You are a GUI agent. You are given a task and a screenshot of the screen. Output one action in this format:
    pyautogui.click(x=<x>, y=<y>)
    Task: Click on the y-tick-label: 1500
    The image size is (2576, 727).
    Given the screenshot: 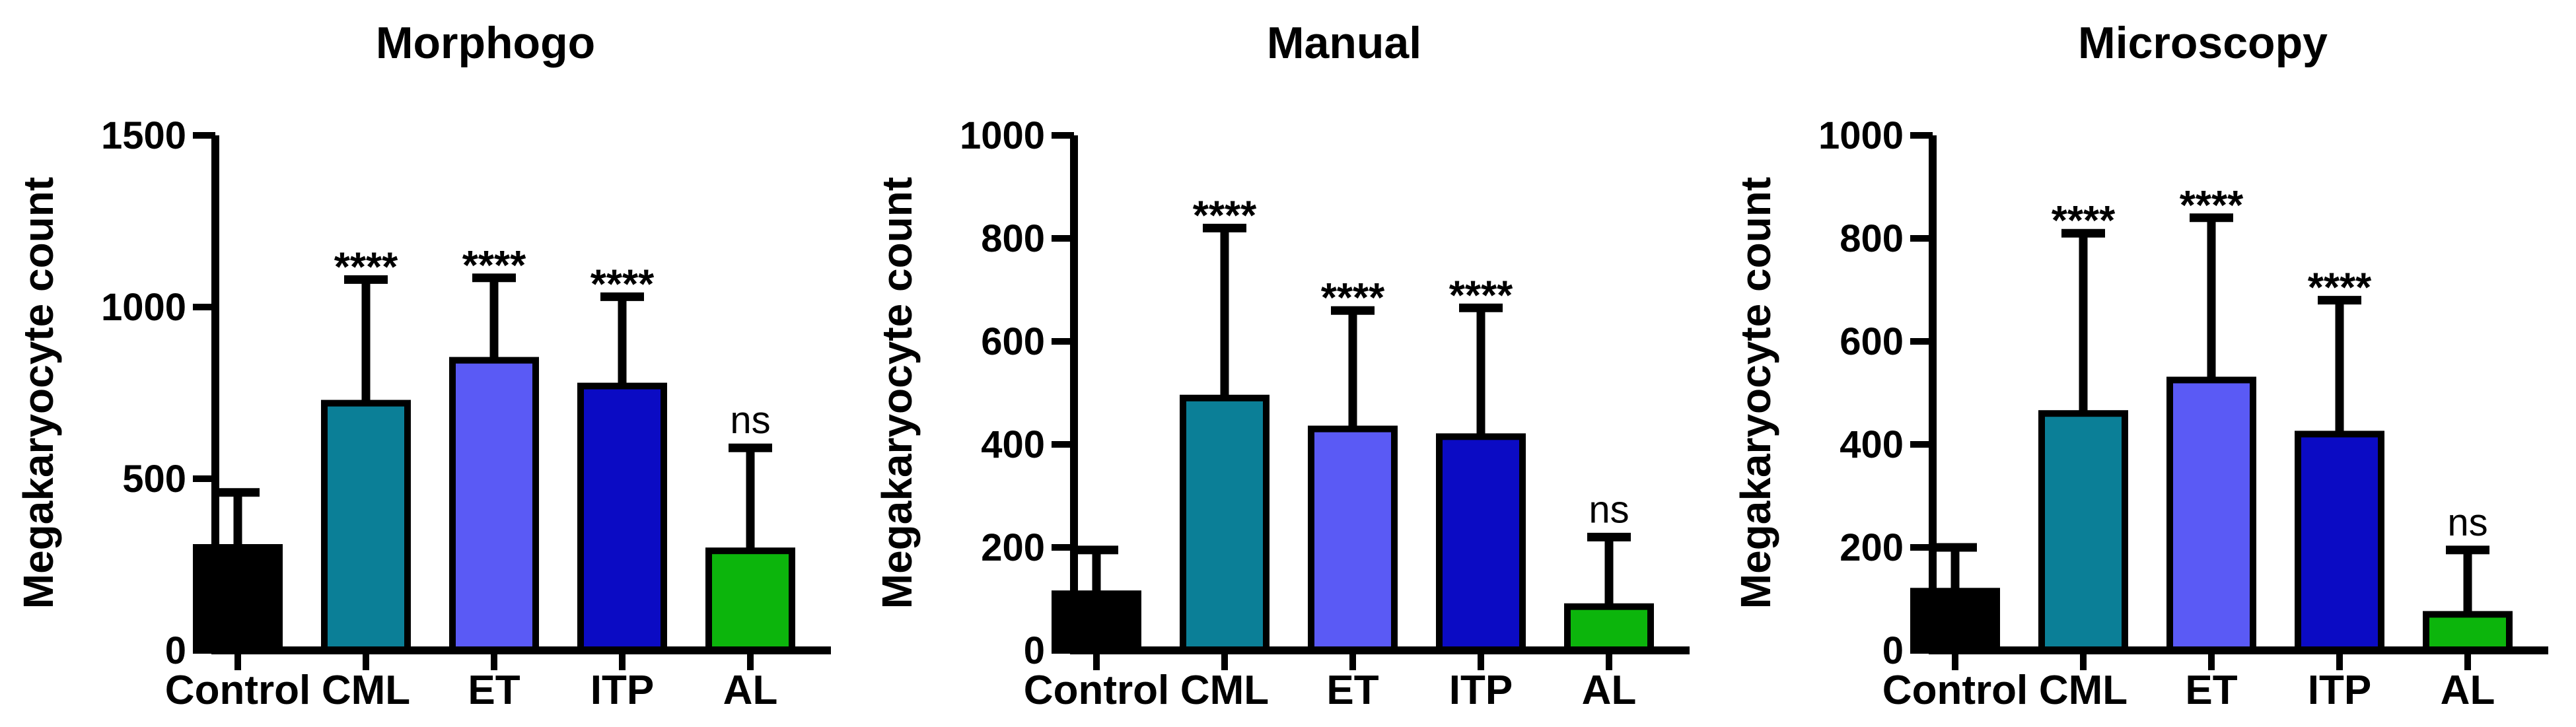 What is the action you would take?
    pyautogui.click(x=143, y=135)
    